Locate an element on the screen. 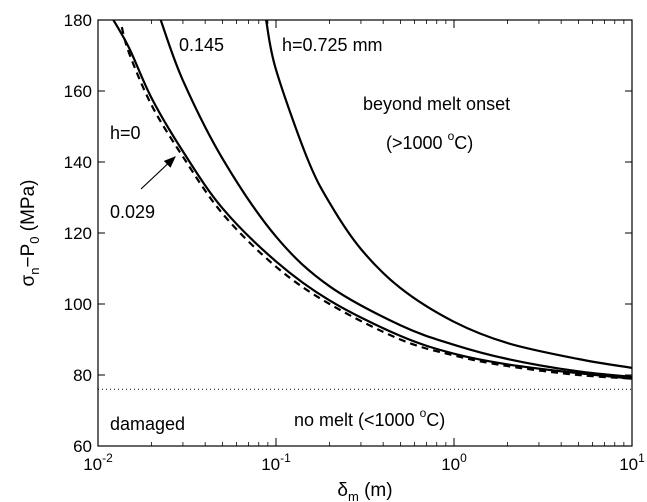  y-axis-label: σn−P0 (MPa) is located at coordinates (30, 233).